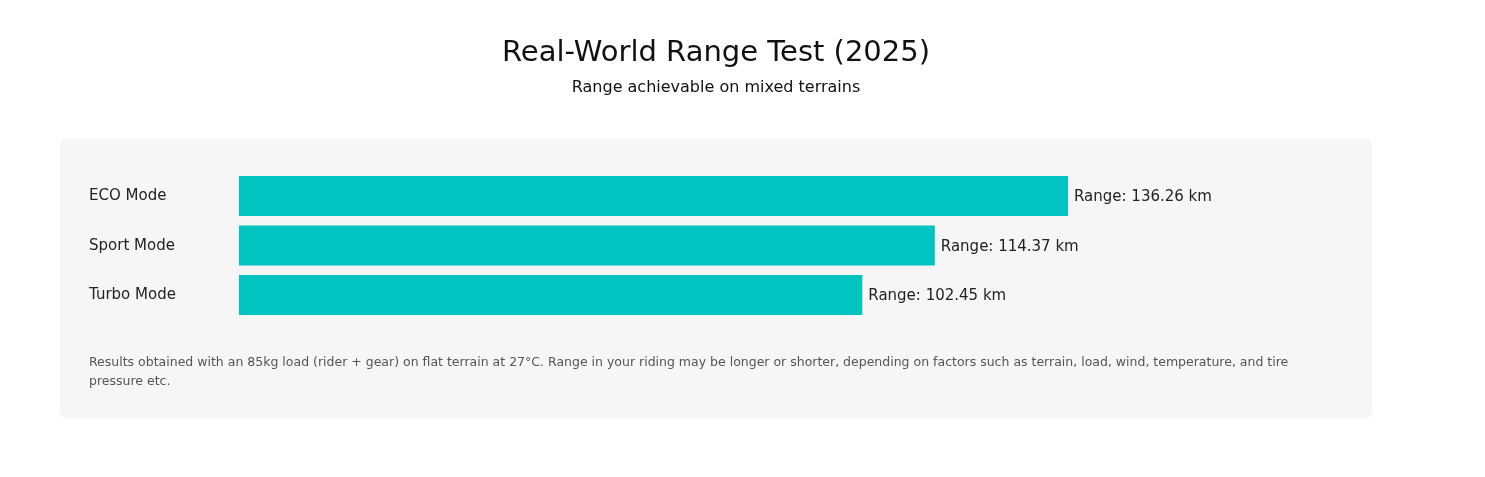  Describe the element at coordinates (132, 244) in the screenshot. I see `y-tick-label: Sport Mode` at that location.